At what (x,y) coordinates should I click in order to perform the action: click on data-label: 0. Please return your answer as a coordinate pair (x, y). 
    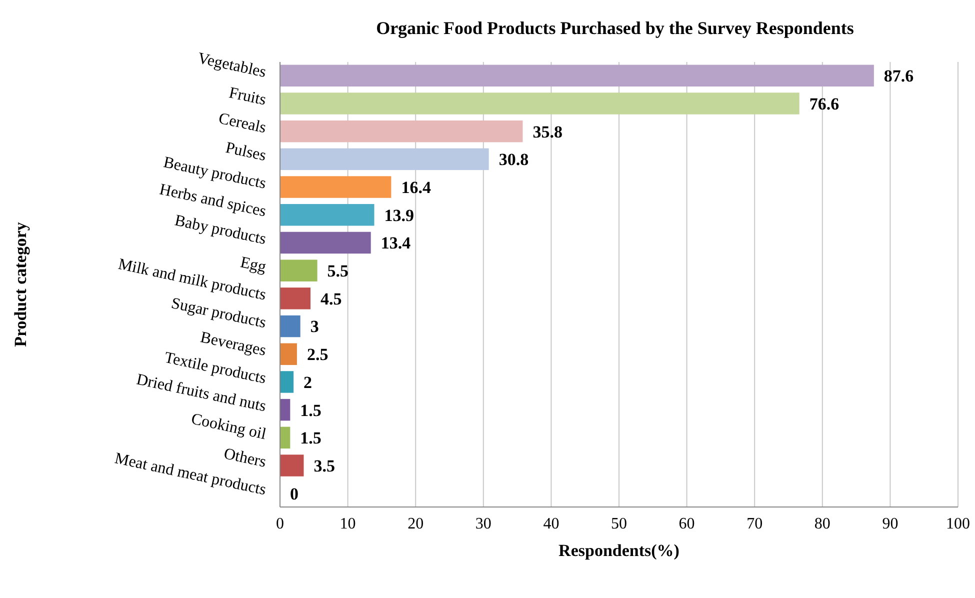
    Looking at the image, I should click on (294, 494).